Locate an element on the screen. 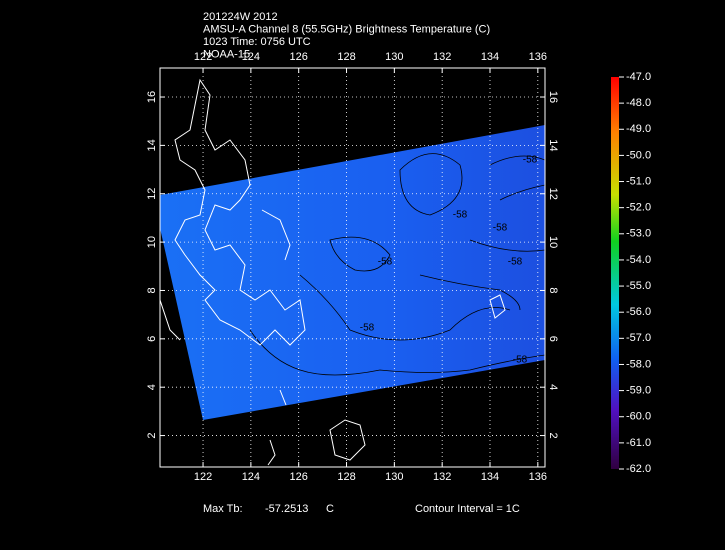 Image resolution: width=725 pixels, height=550 pixels. colorbar-label: -52.0 is located at coordinates (638, 208).